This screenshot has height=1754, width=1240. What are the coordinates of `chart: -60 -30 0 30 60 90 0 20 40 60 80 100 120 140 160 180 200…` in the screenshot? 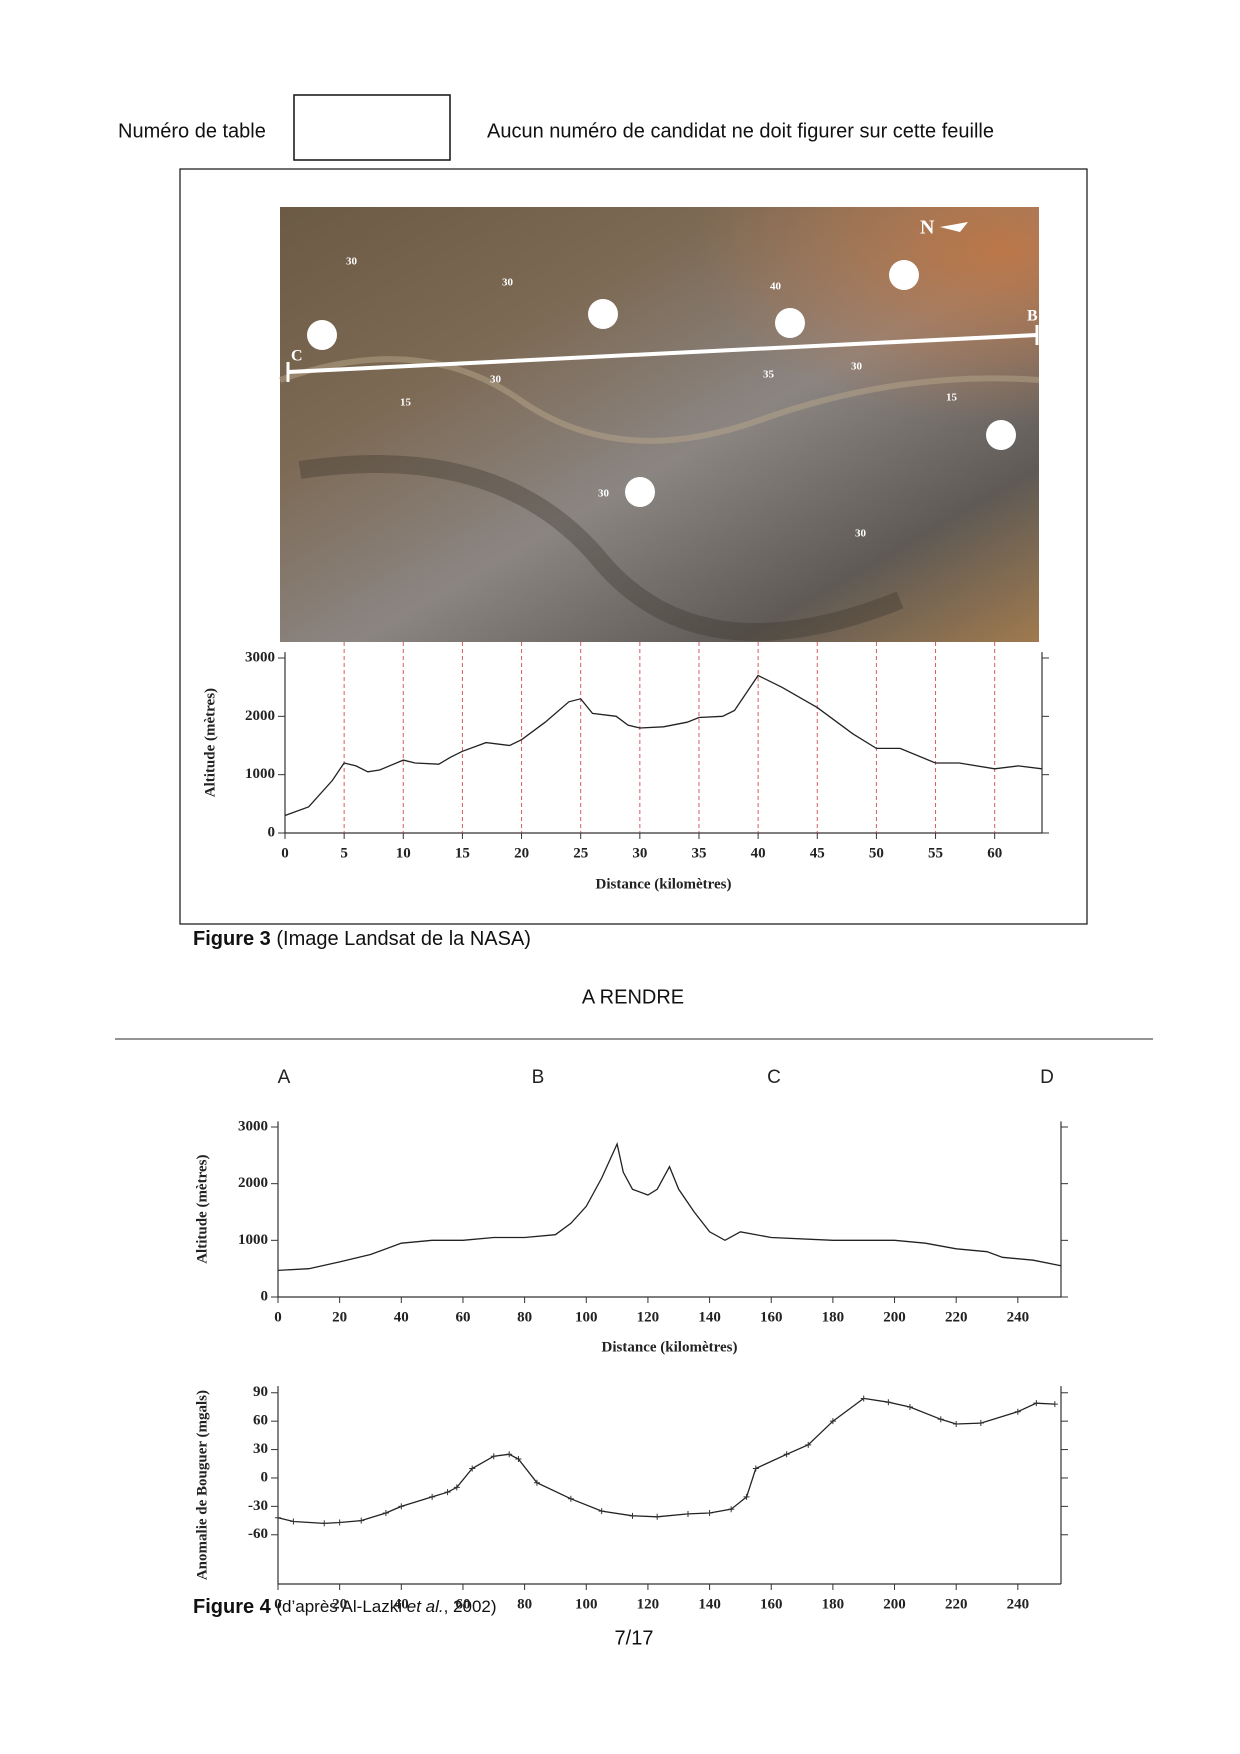 It's located at (631, 1498).